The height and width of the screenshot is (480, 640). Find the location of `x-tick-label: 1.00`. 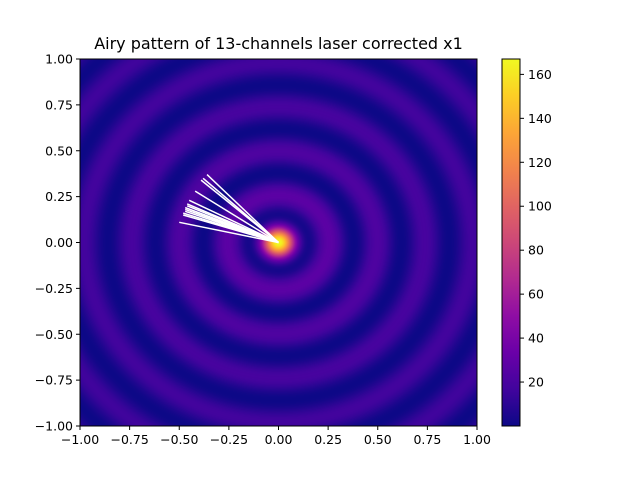

x-tick-label: 1.00 is located at coordinates (477, 439).